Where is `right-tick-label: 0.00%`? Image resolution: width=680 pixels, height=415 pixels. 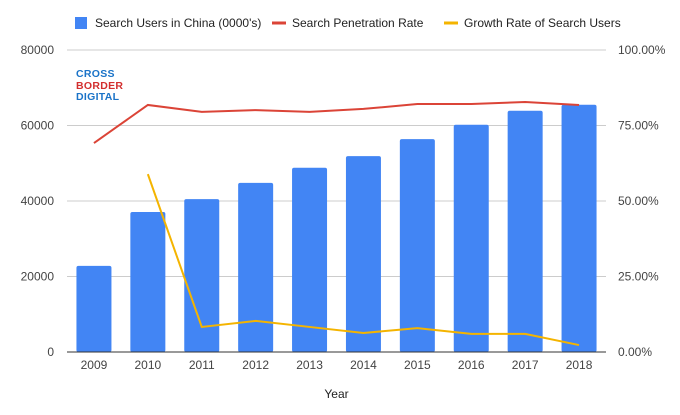 right-tick-label: 0.00% is located at coordinates (635, 352).